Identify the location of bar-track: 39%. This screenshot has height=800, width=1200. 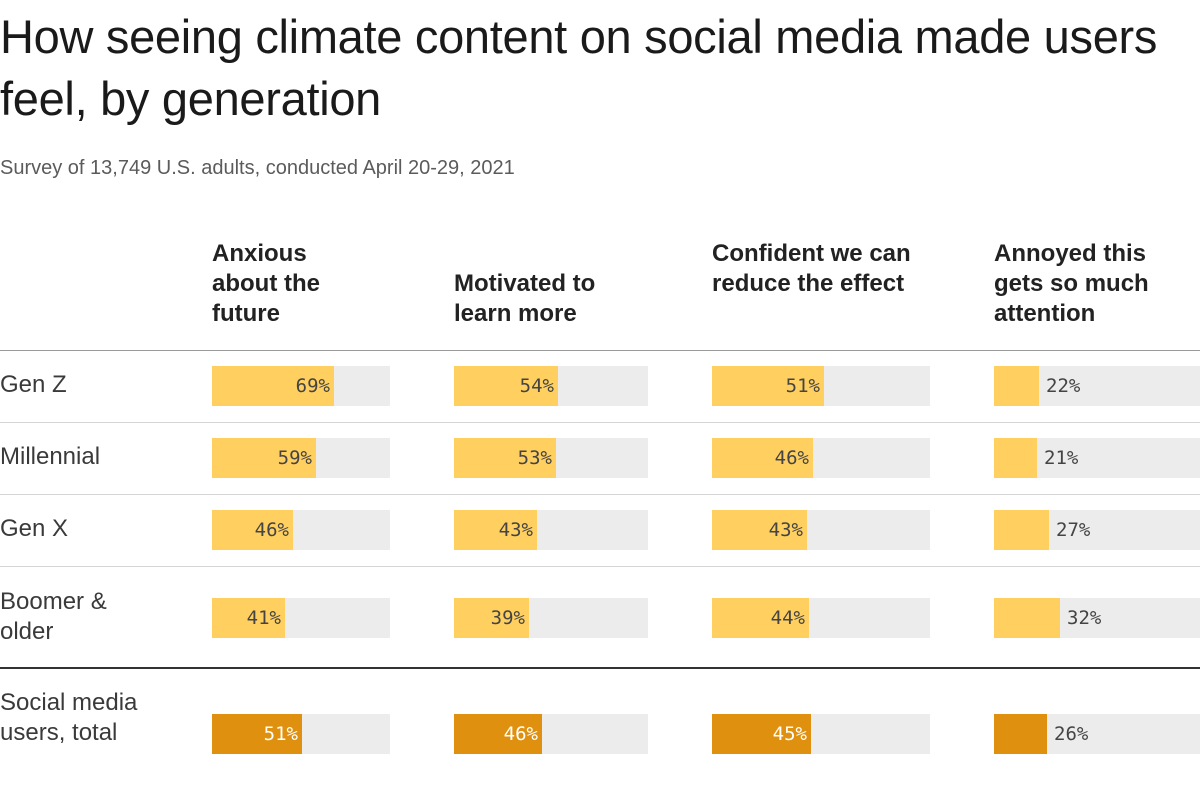
(551, 618).